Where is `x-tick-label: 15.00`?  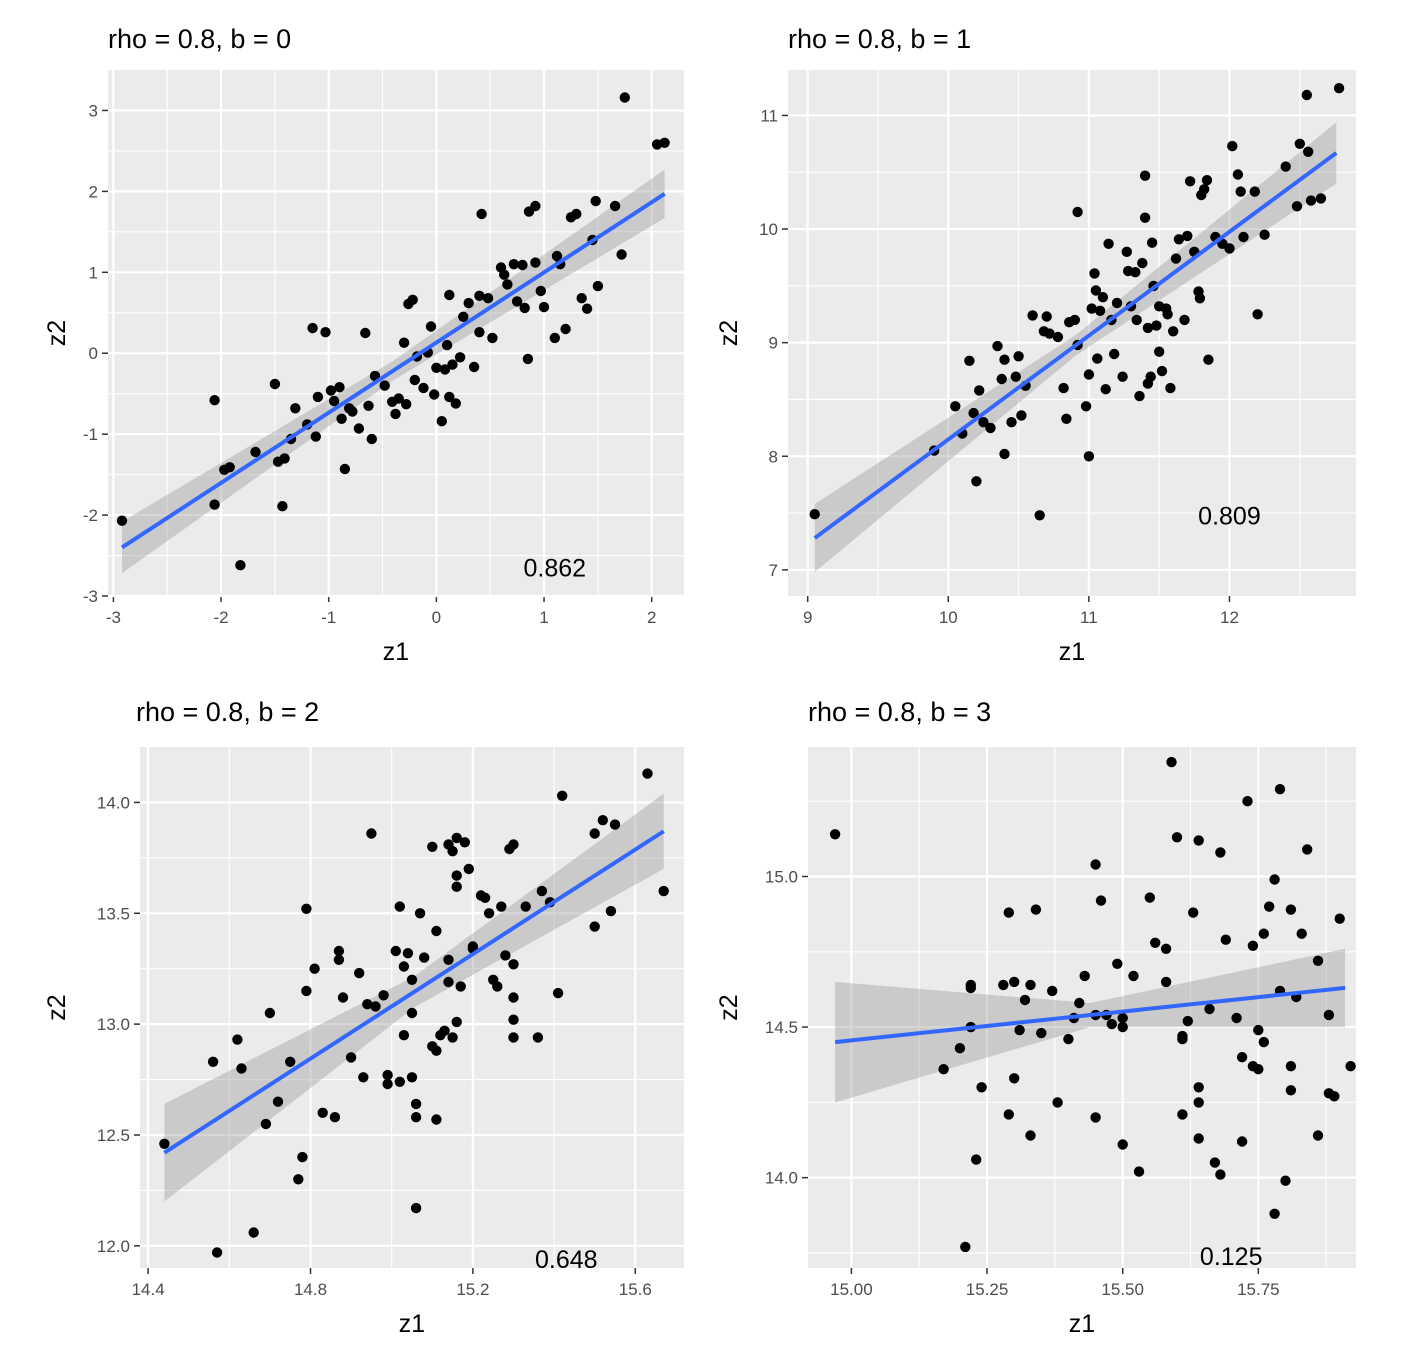
x-tick-label: 15.00 is located at coordinates (851, 1289).